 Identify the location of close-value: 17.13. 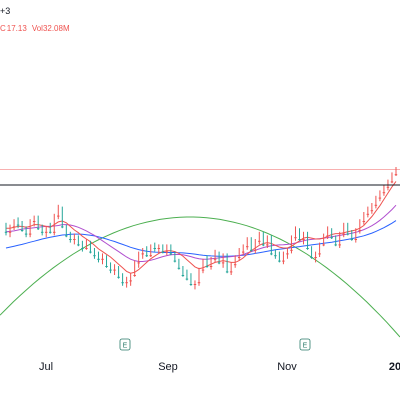
(16, 28).